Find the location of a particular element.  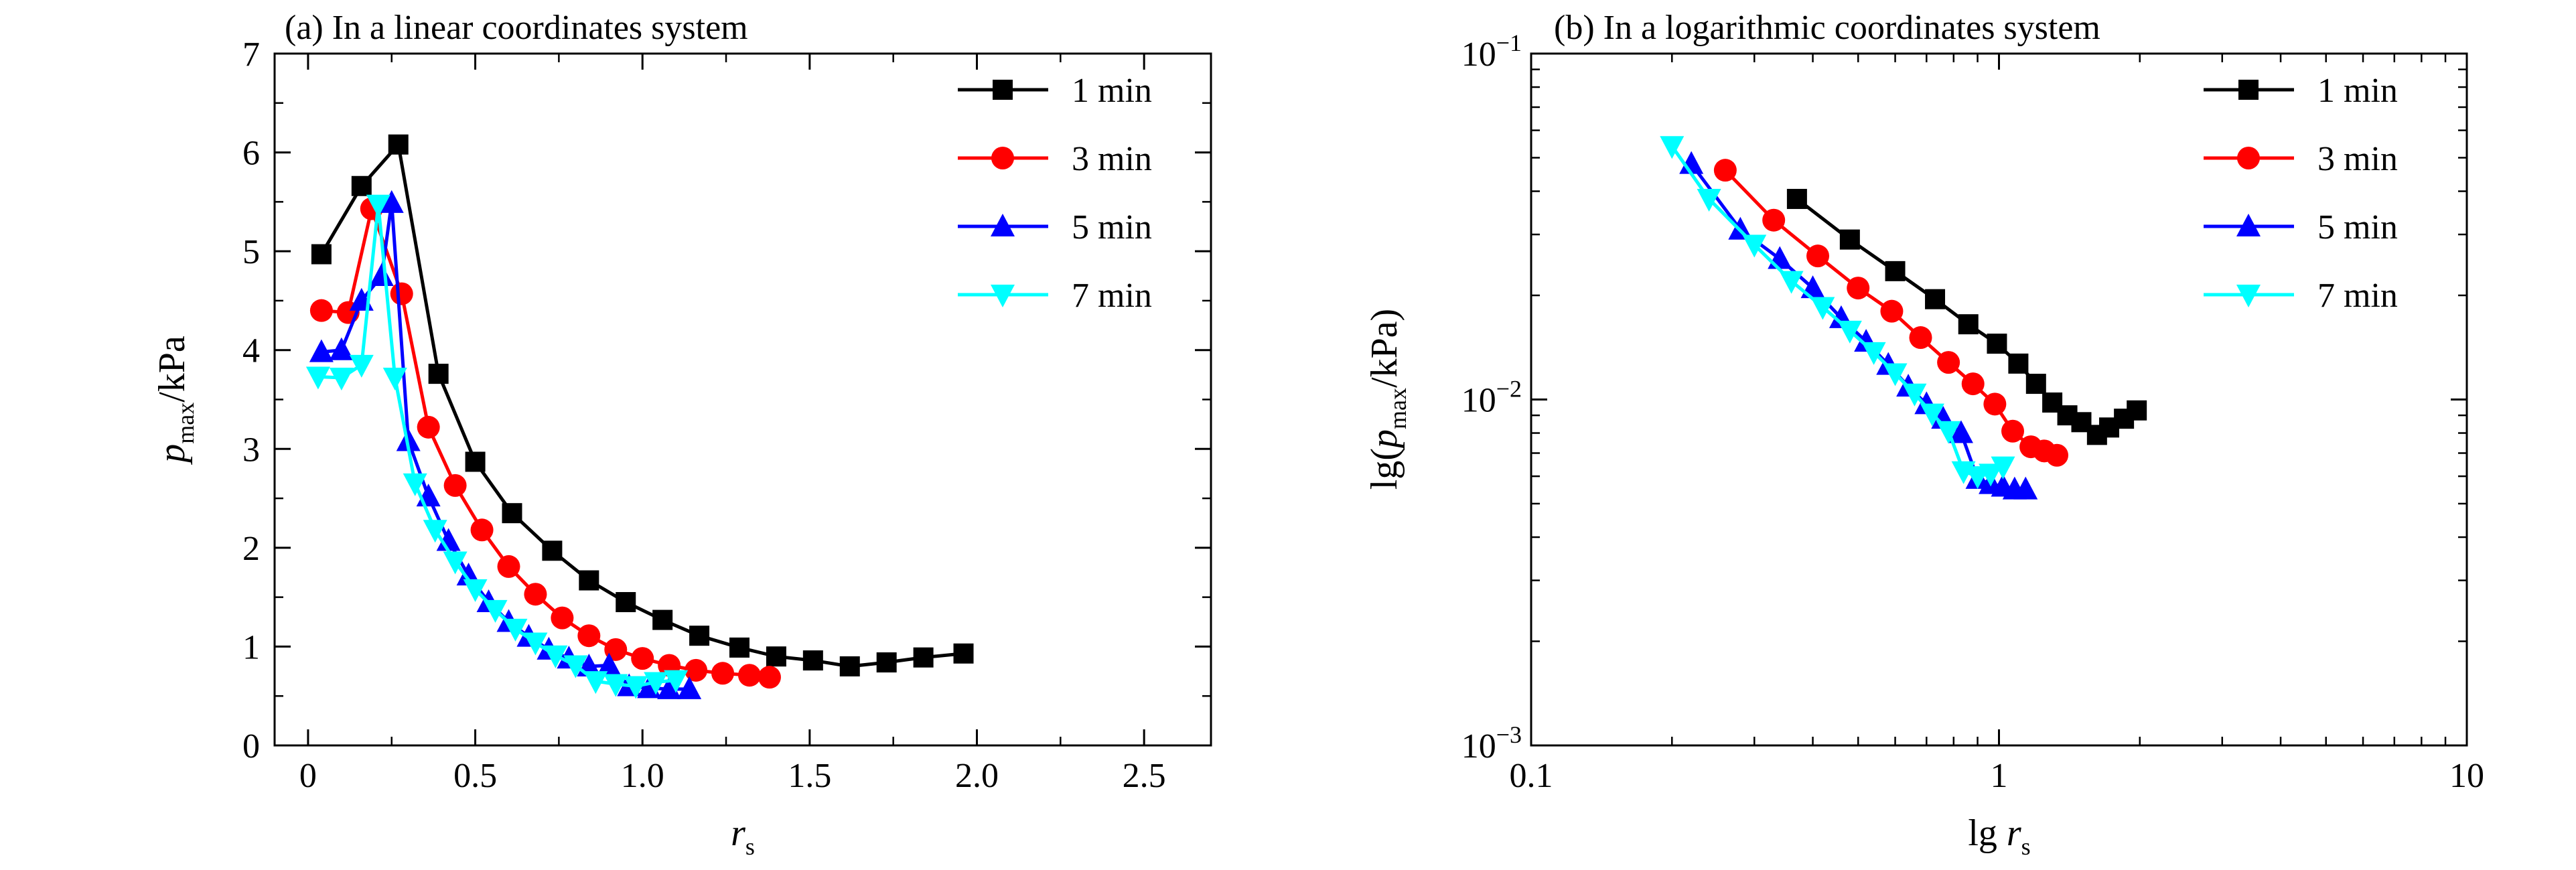

y-tick-label: 10⁻² is located at coordinates (1491, 398).